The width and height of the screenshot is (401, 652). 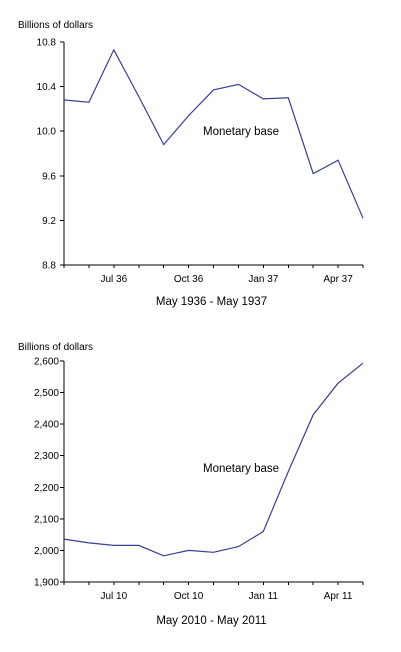 What do you see at coordinates (264, 596) in the screenshot?
I see `x-tick-label: Jan 11` at bounding box center [264, 596].